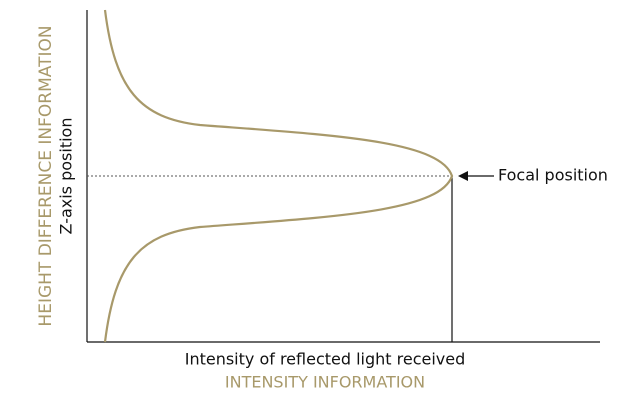 This screenshot has width=620, height=400. Describe the element at coordinates (463, 176) in the screenshot. I see `arrow-head` at that location.